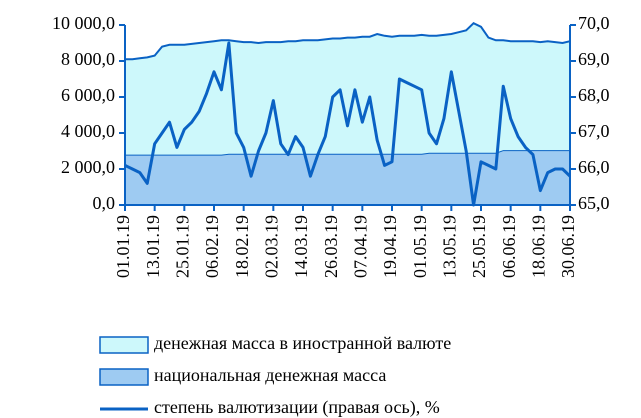  I want to click on legend-label: национальная денежная масса, so click(270, 375).